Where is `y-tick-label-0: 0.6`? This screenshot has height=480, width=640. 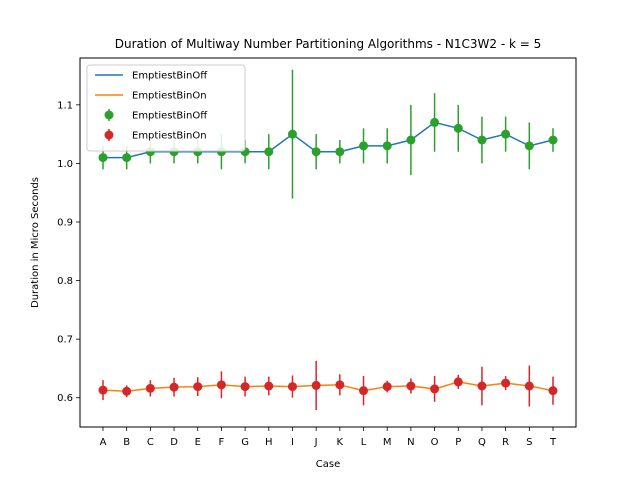
y-tick-label-0: 0.6 is located at coordinates (65, 398).